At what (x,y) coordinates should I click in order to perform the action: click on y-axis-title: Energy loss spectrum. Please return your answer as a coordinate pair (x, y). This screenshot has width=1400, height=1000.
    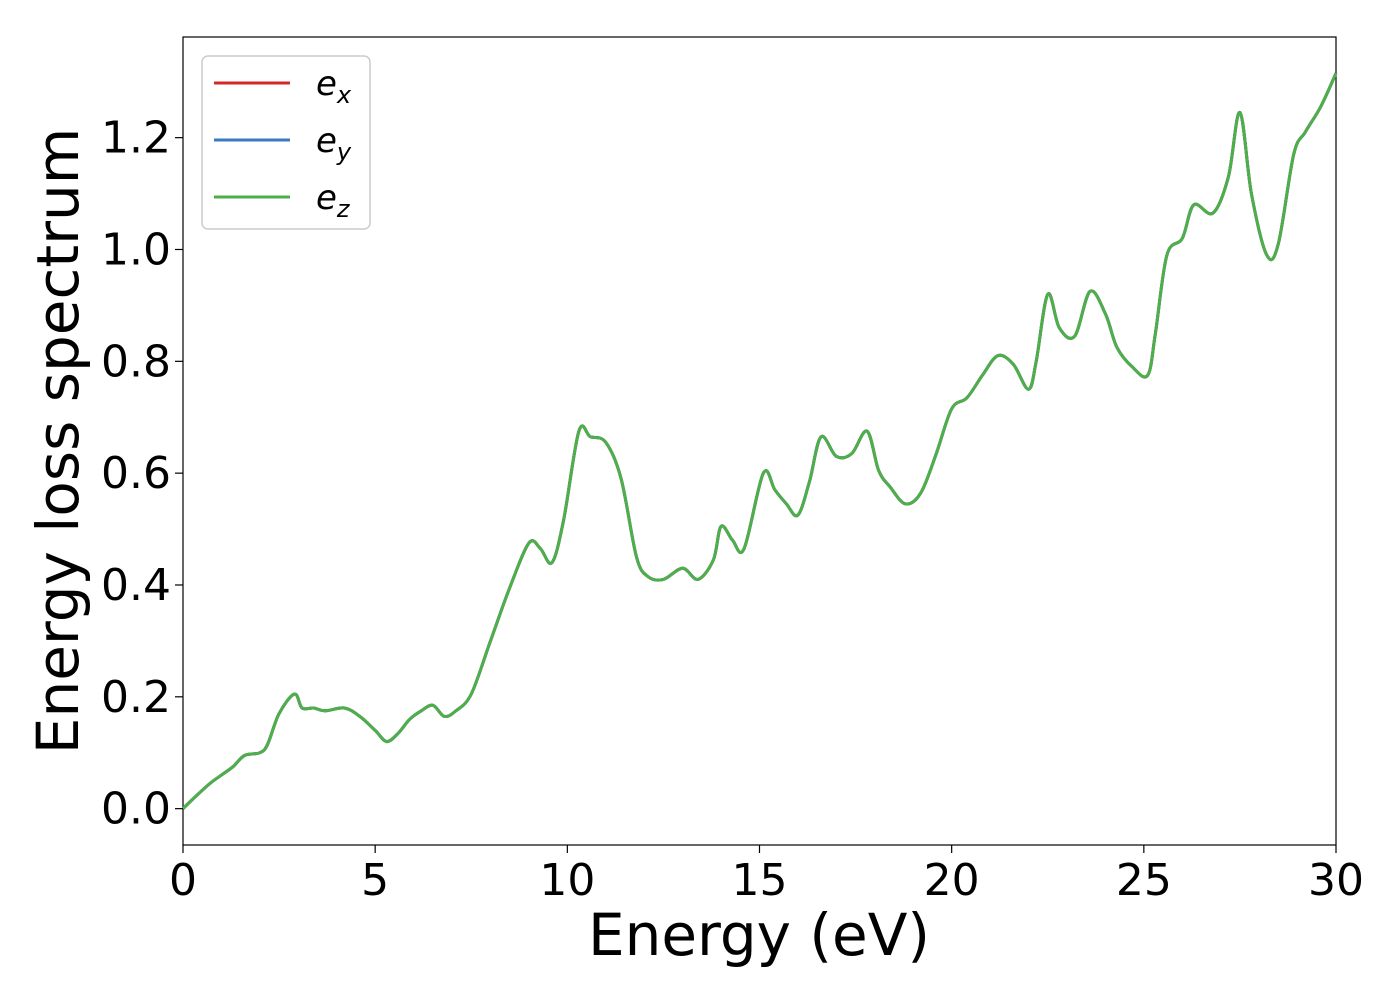
    Looking at the image, I should click on (58, 441).